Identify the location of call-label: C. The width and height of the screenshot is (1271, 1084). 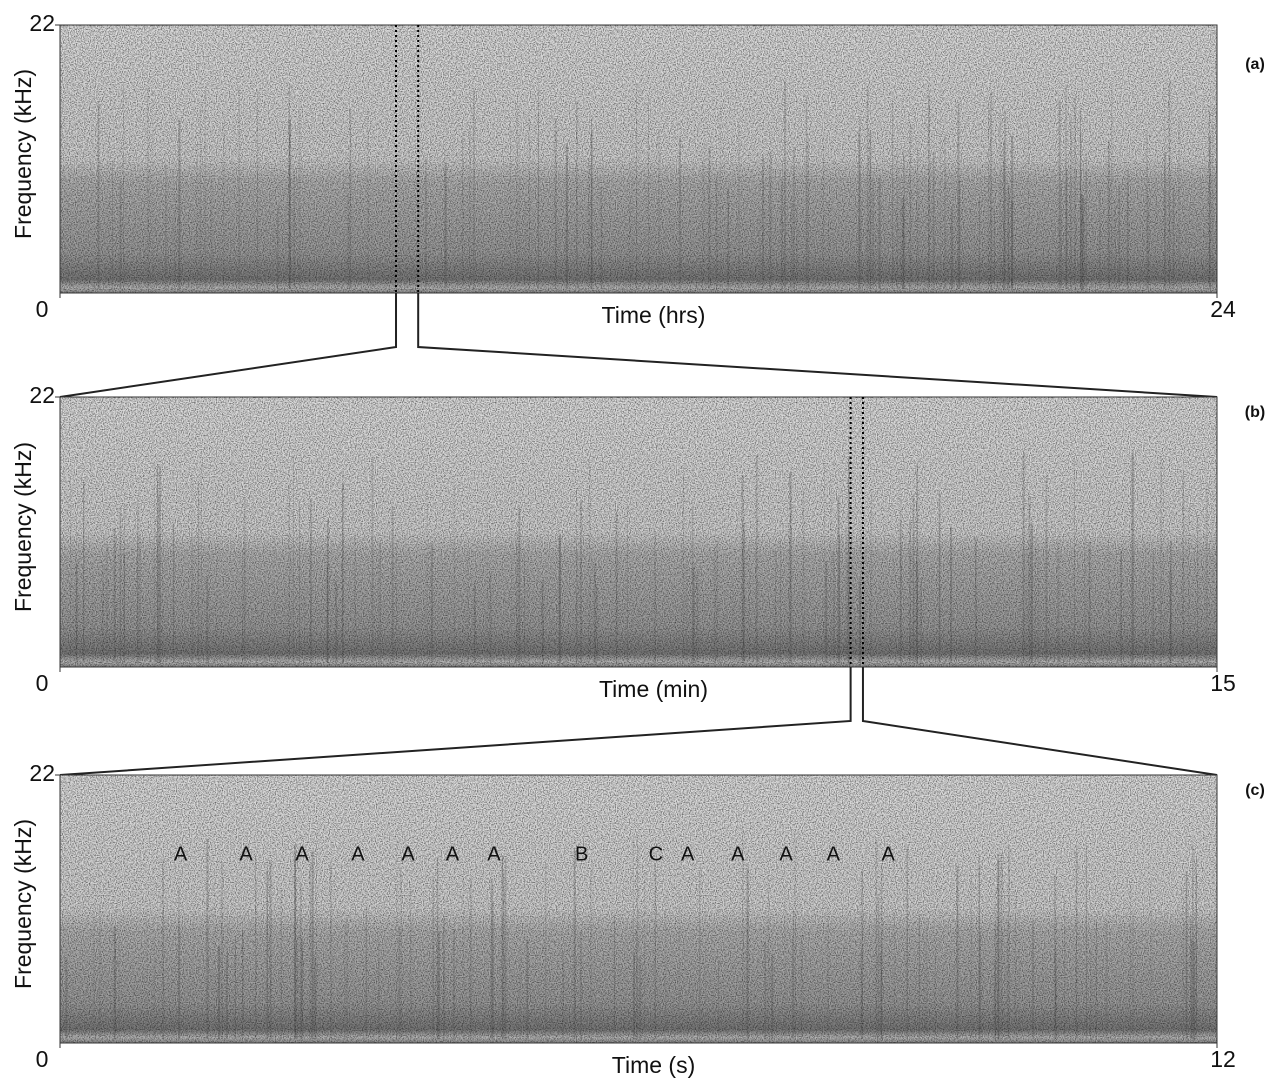
(656, 854).